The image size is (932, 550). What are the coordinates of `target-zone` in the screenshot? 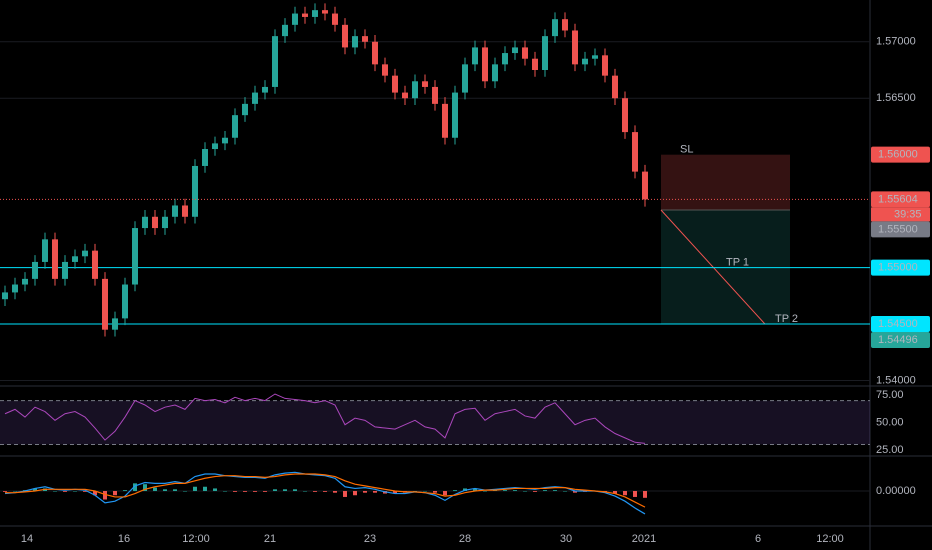 It's located at (725, 267).